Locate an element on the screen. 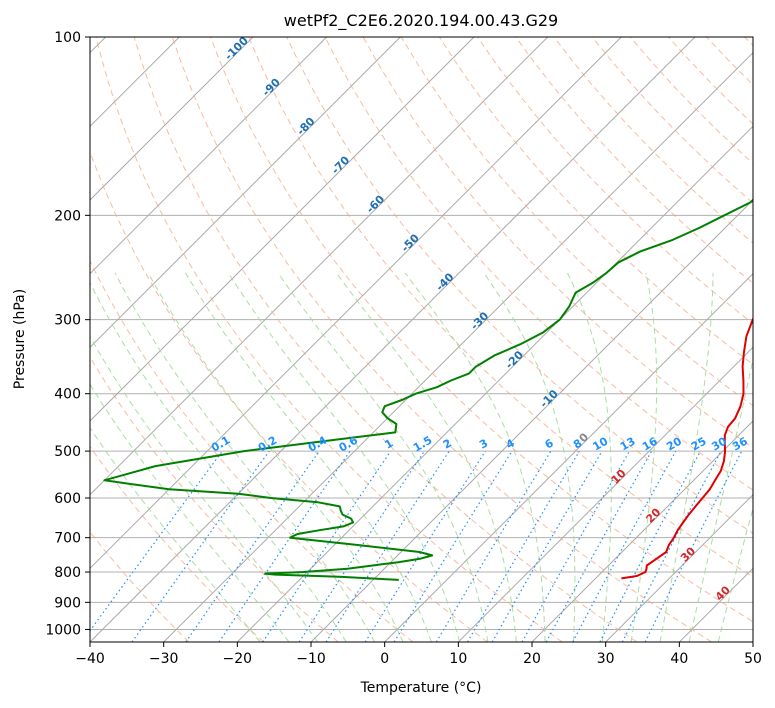 This screenshot has height=708, width=775. y-tick-label: 400 is located at coordinates (67, 395).